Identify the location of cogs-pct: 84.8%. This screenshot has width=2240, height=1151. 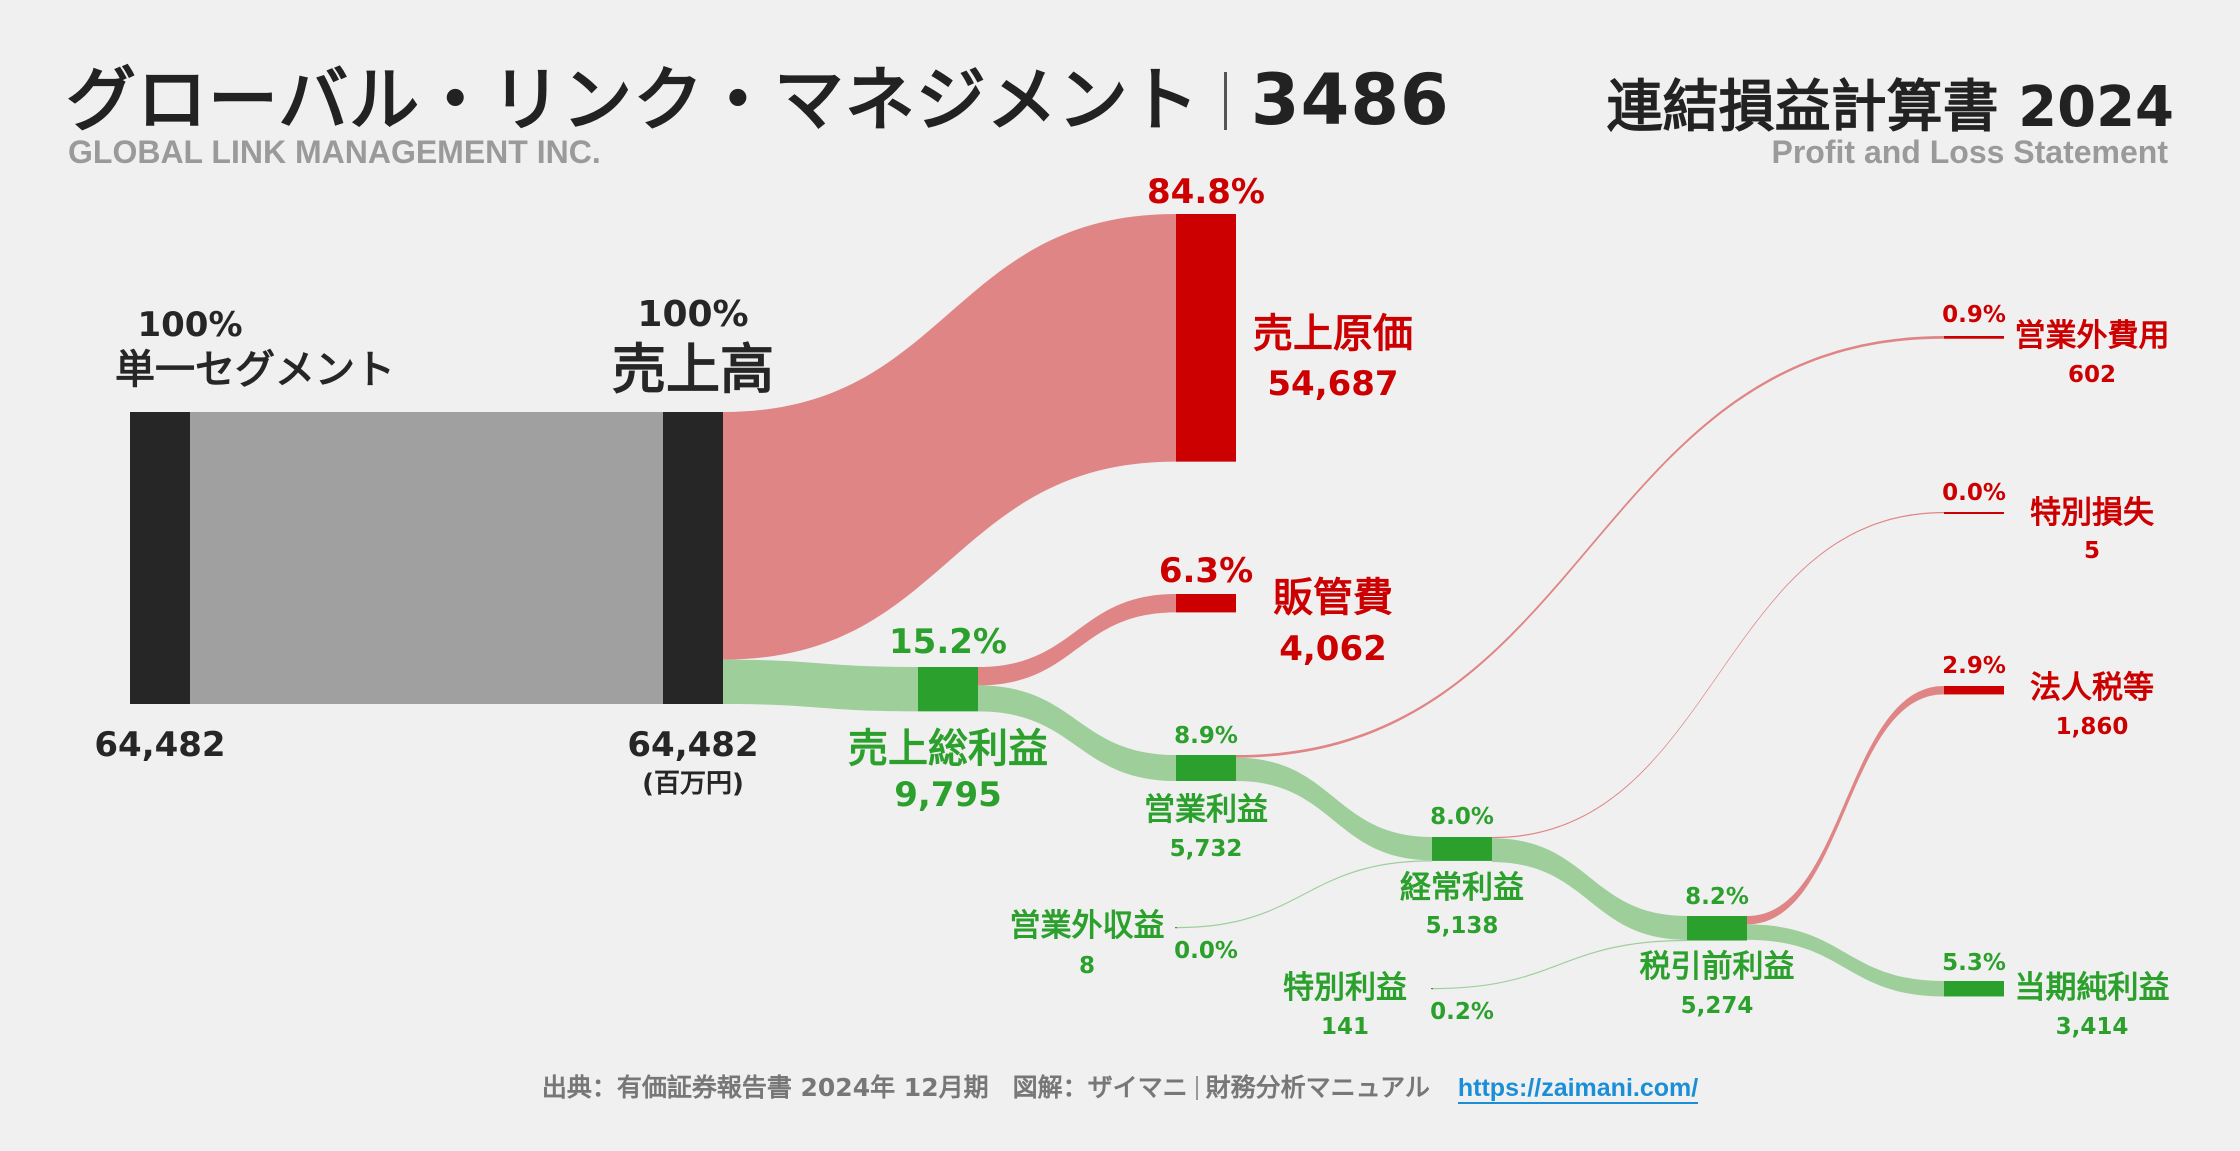
(1206, 192).